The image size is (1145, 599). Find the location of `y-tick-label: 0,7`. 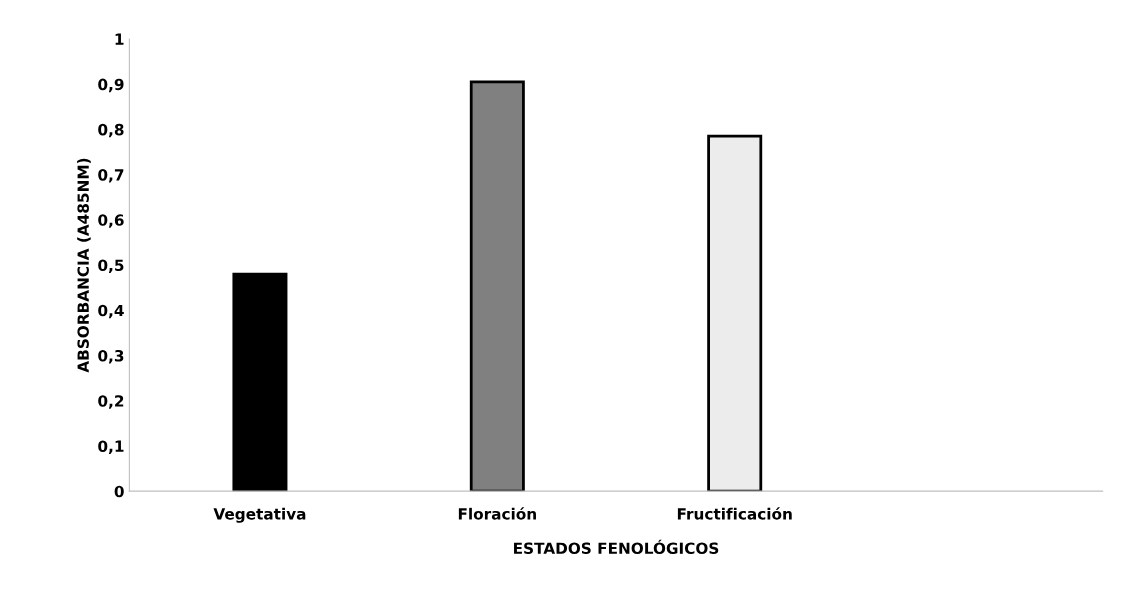

y-tick-label: 0,7 is located at coordinates (111, 176).